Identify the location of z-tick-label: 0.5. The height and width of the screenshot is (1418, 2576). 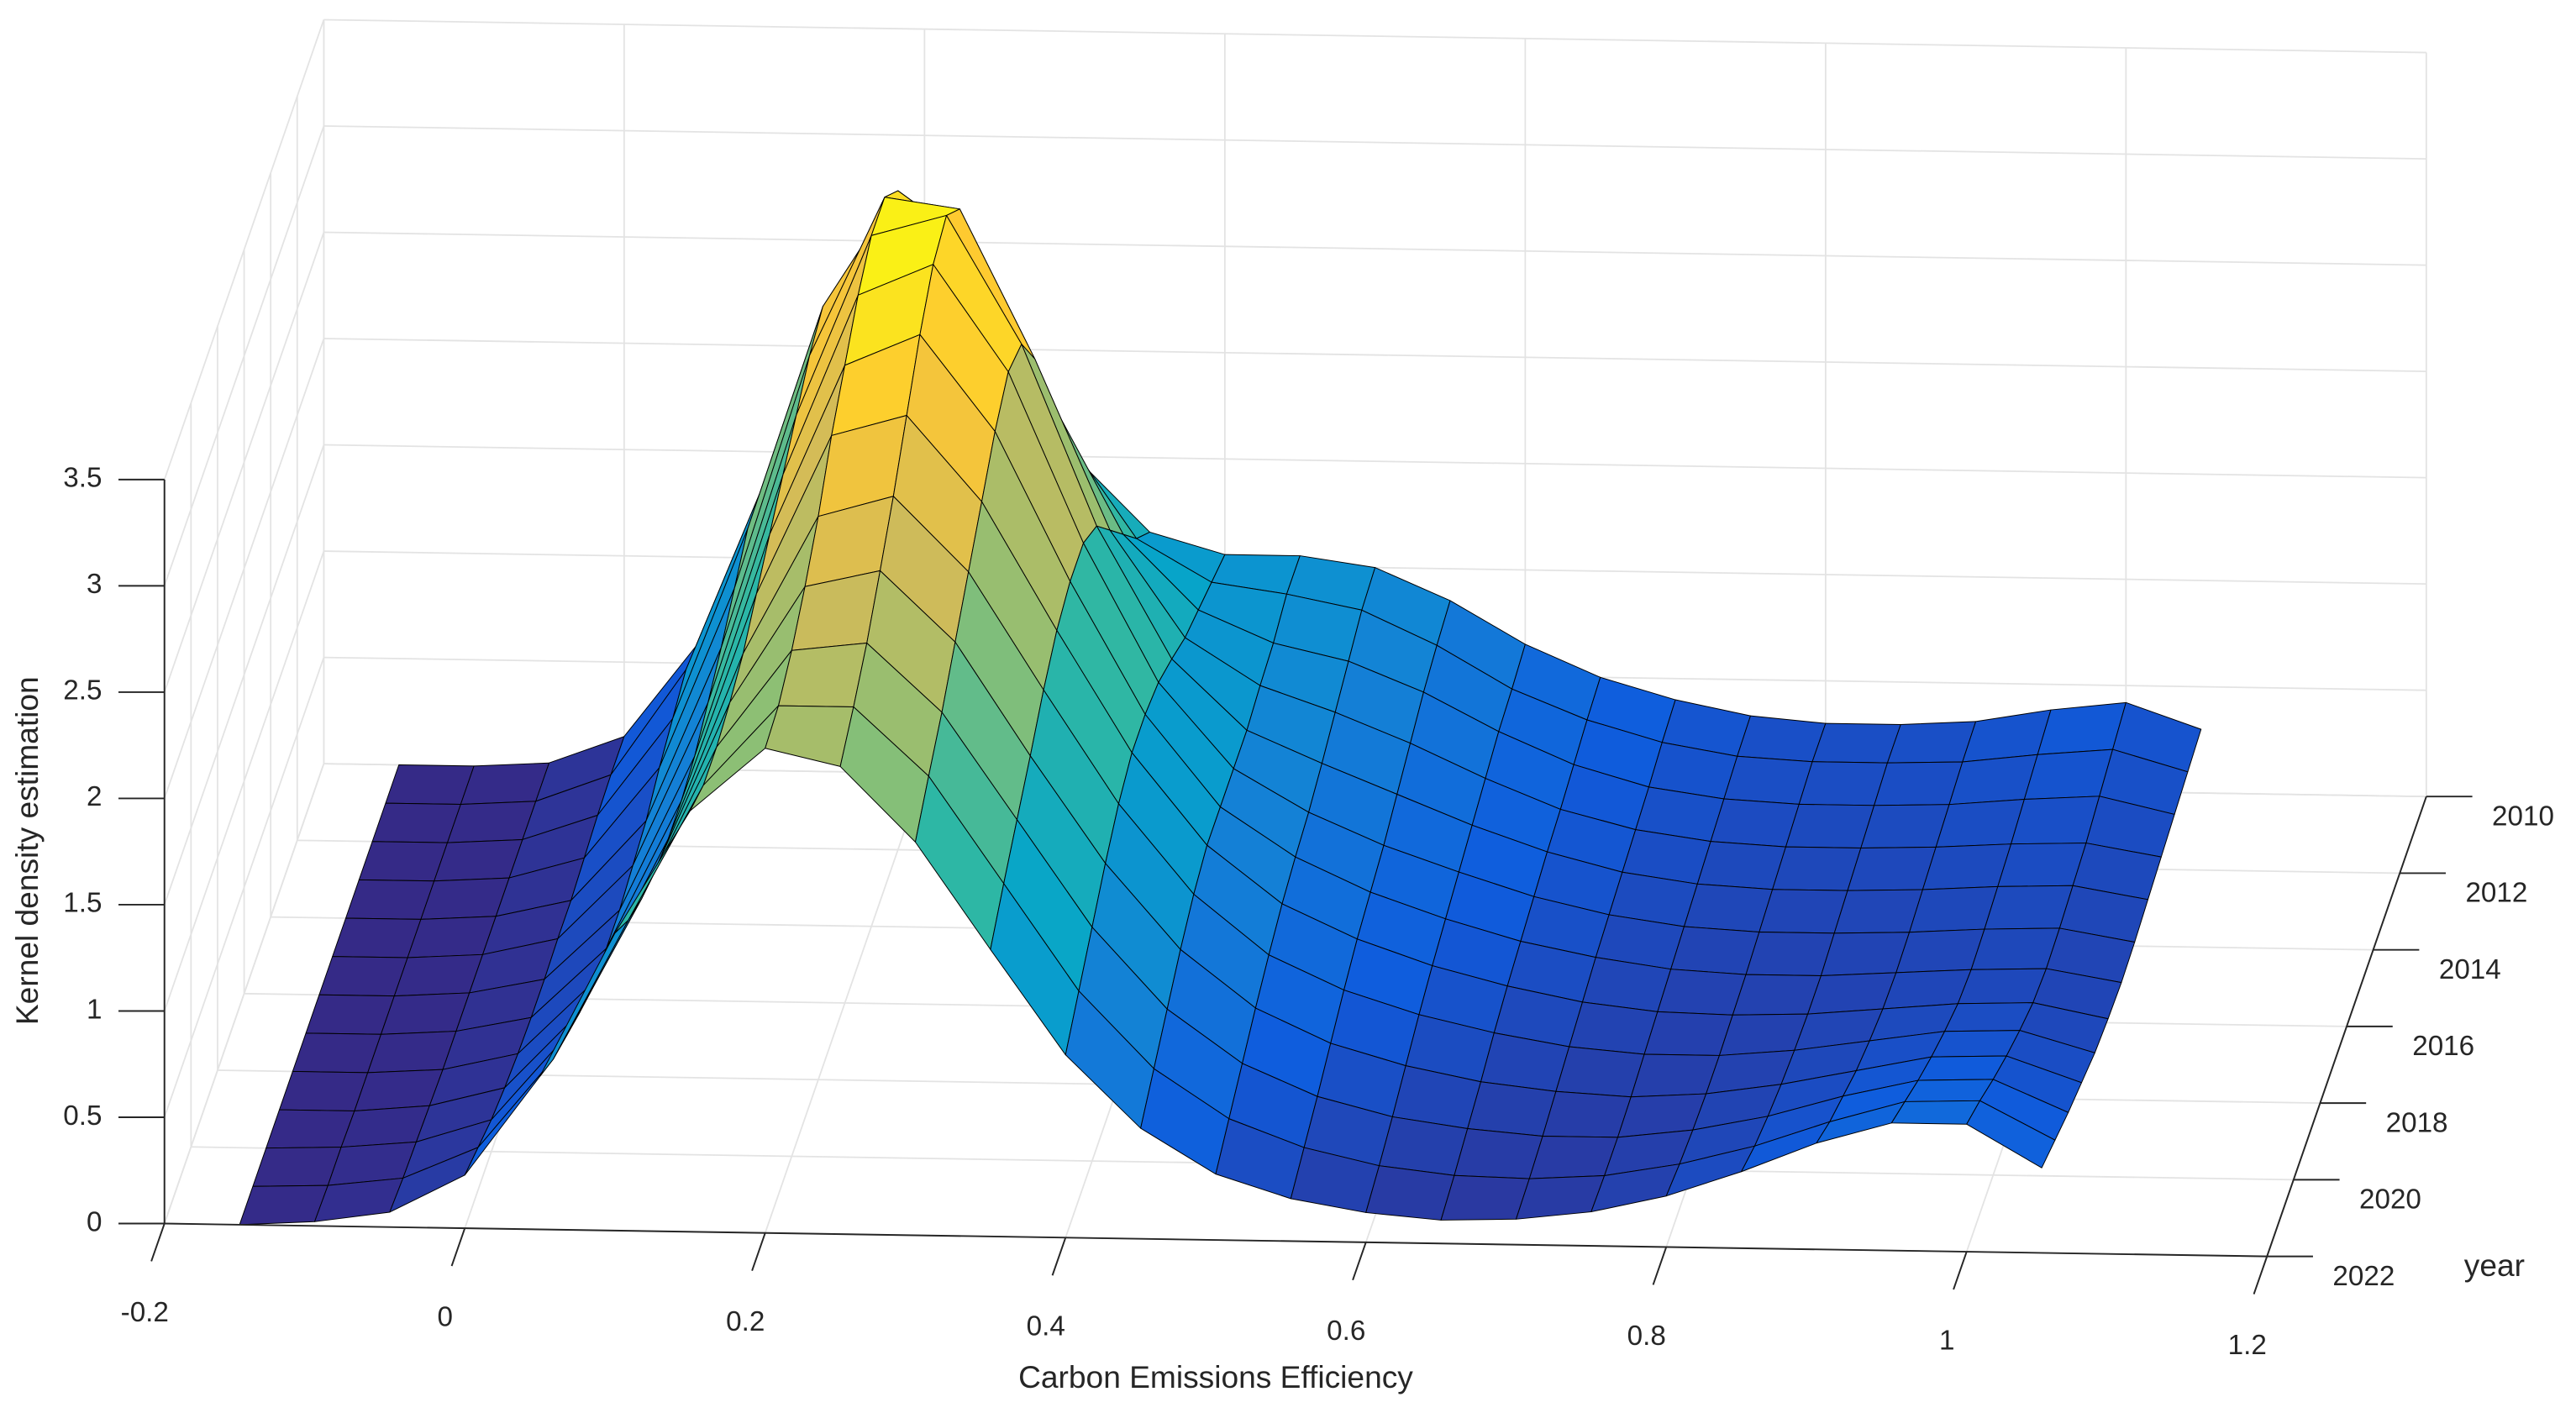
(82, 1116).